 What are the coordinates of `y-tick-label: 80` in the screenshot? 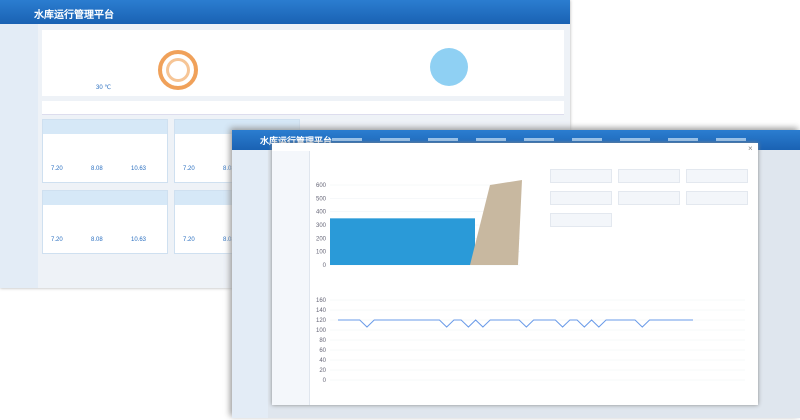 It's located at (322, 341).